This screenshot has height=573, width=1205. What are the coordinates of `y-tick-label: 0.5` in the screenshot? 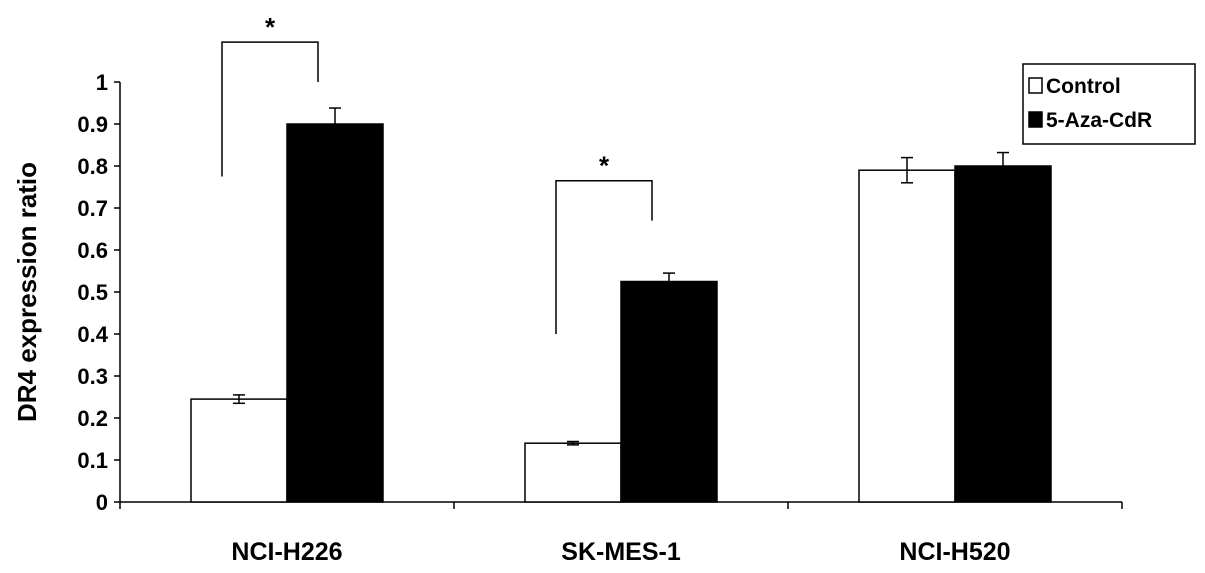 It's located at (92, 292).